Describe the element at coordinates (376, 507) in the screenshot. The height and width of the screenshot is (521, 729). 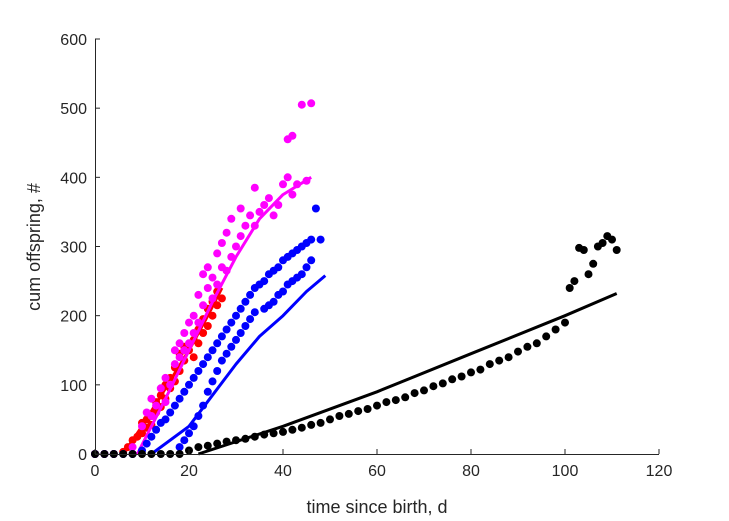
I see `x-axis-title: time since birth, d` at that location.